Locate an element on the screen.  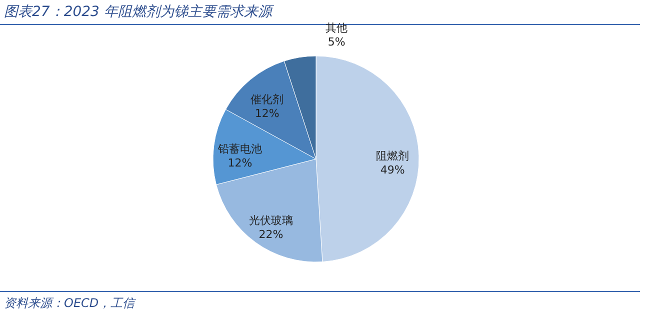
data-label: 49% is located at coordinates (392, 170).